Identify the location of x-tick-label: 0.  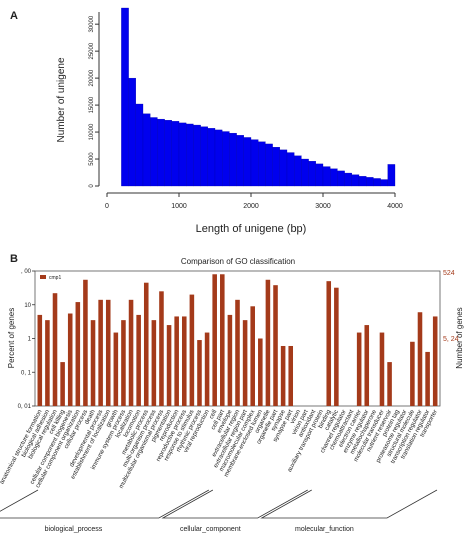
(107, 206).